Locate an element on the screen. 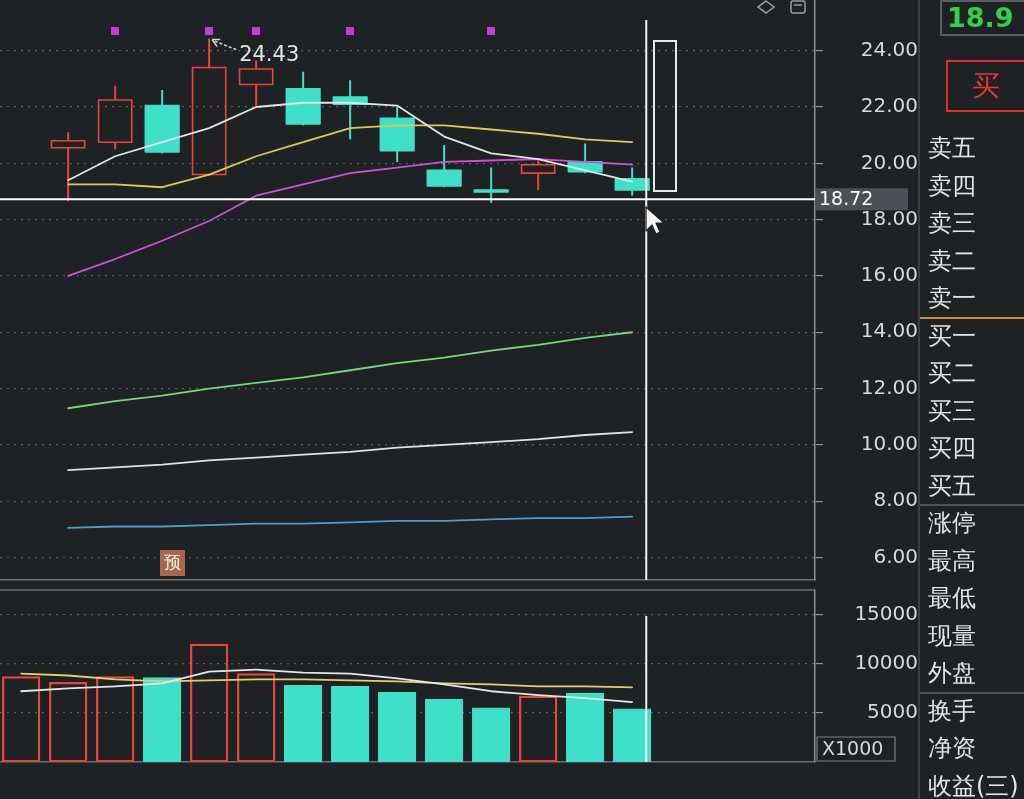  y-tick-label: 22.00 is located at coordinates (889, 105).